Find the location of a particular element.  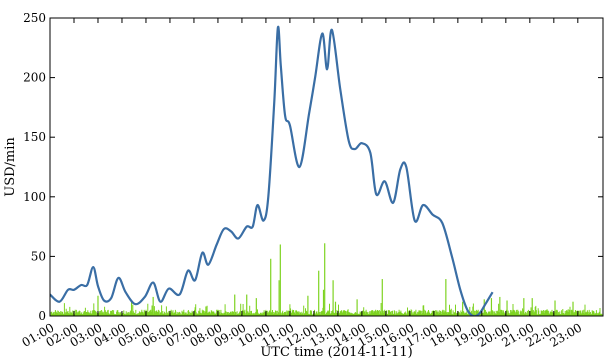

y-tick-label: 150 is located at coordinates (34, 137).